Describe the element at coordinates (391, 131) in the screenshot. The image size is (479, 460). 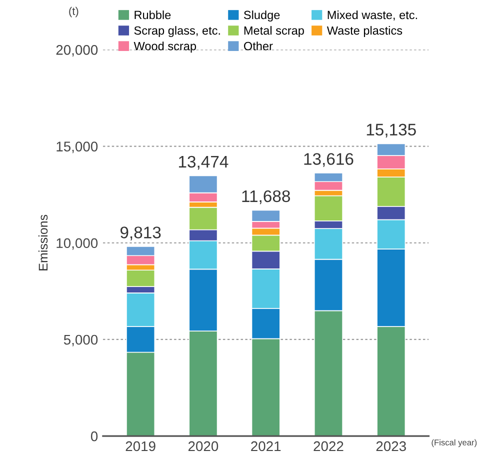
I see `total-label: 15,135` at that location.